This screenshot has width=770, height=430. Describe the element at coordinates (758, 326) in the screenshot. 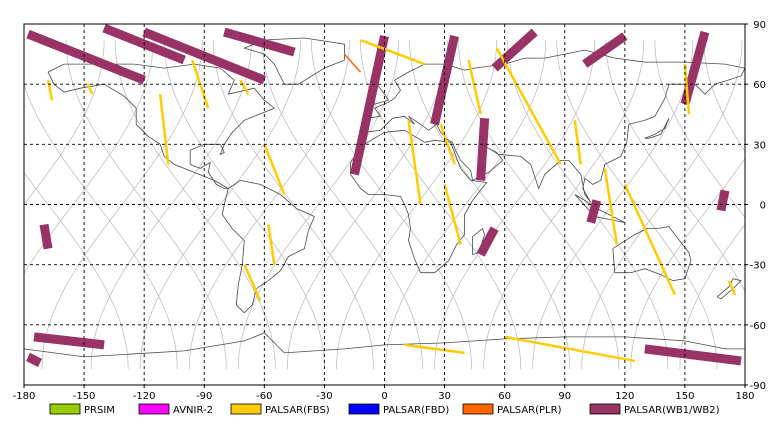

I see `y-tick-label: -60` at that location.